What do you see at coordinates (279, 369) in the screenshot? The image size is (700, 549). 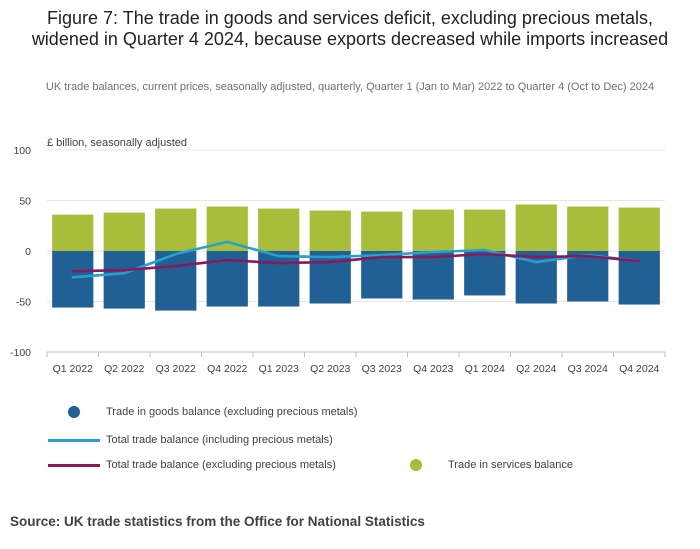 I see `x-tick-label: Q1 2023` at bounding box center [279, 369].